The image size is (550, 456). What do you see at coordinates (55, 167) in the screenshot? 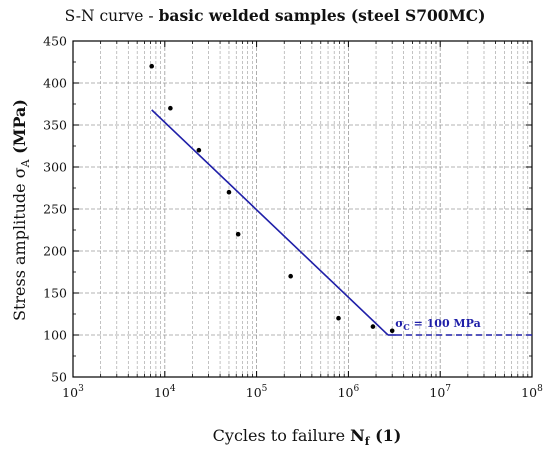
I see `y-tick-label: 300` at bounding box center [55, 167].